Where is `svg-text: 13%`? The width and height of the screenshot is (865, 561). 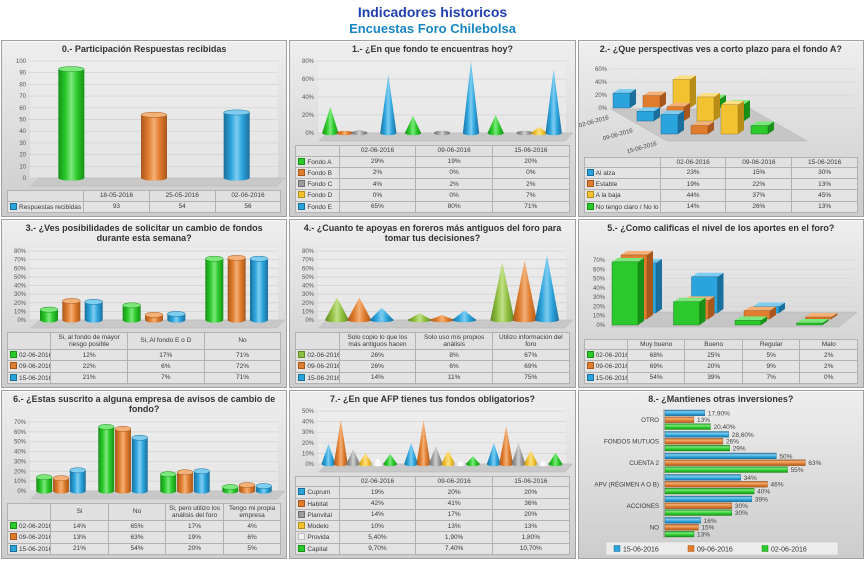 svg-text: 13% is located at coordinates (703, 535).